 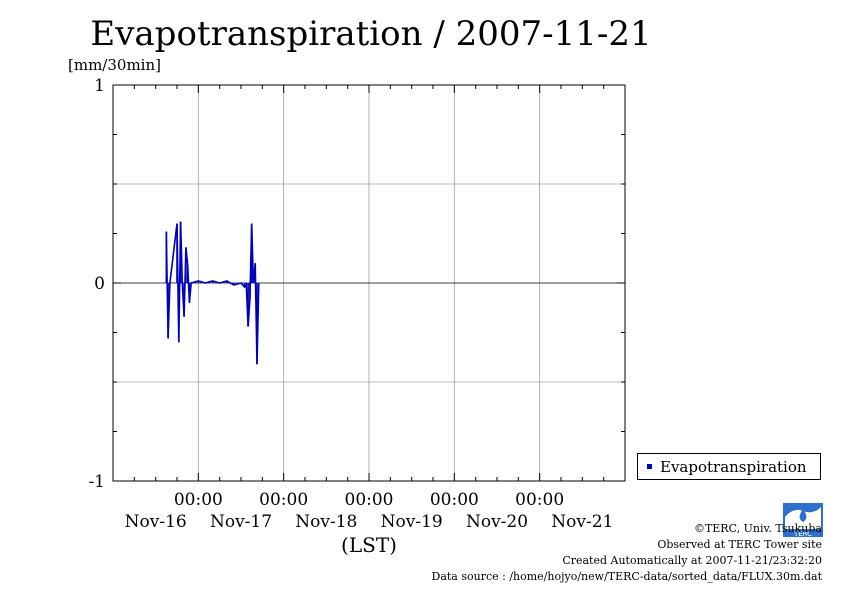 What do you see at coordinates (99, 86) in the screenshot?
I see `y-tick-label: 1` at bounding box center [99, 86].